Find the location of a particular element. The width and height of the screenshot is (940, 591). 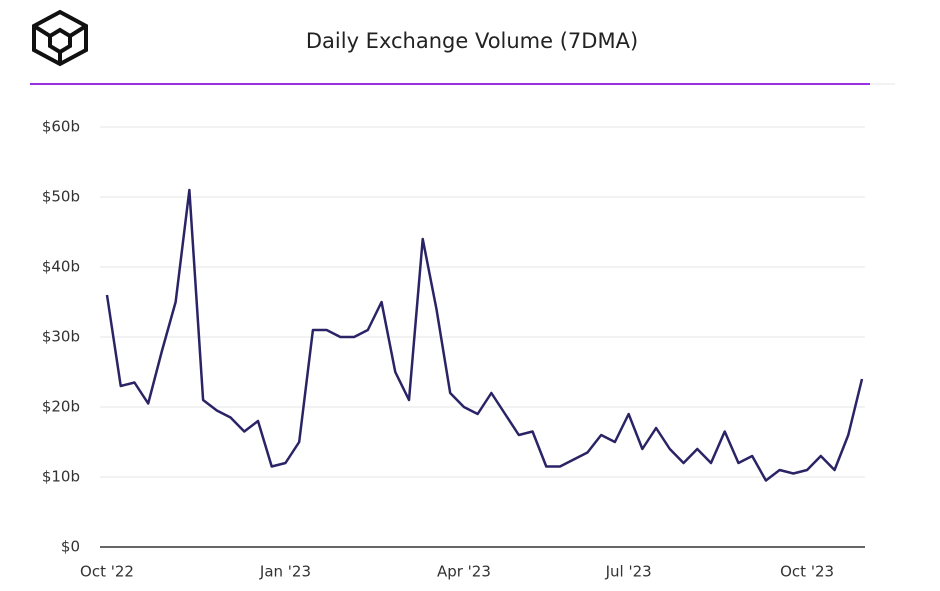

x-tick-label: Jan '23 is located at coordinates (285, 572).